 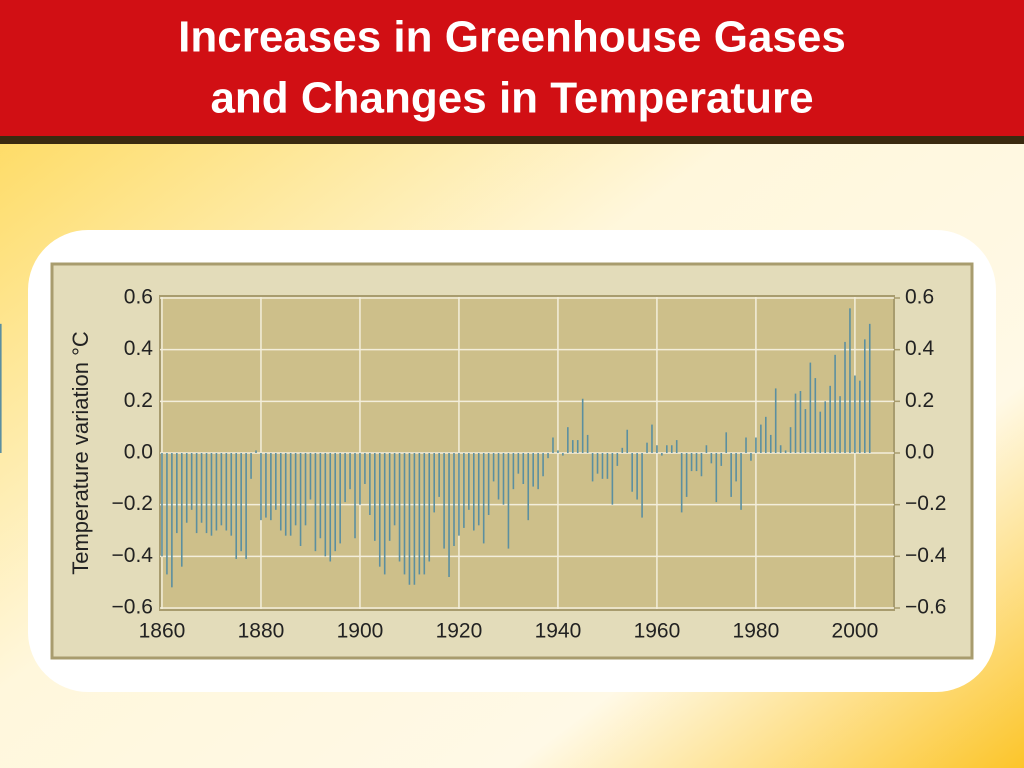 What do you see at coordinates (919, 400) in the screenshot?
I see `y2-tick-label: 0.2` at bounding box center [919, 400].